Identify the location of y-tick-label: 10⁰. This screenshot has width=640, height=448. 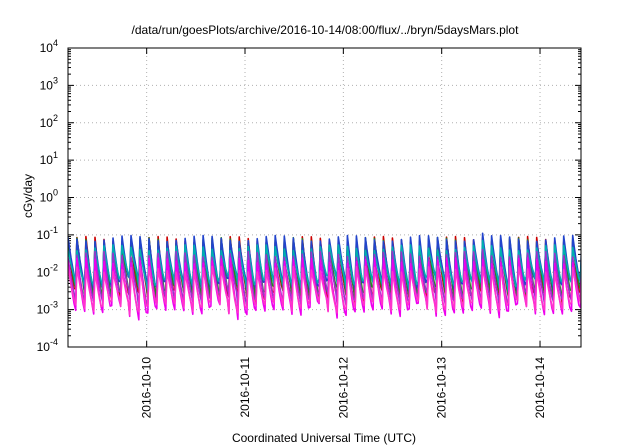
(49, 196).